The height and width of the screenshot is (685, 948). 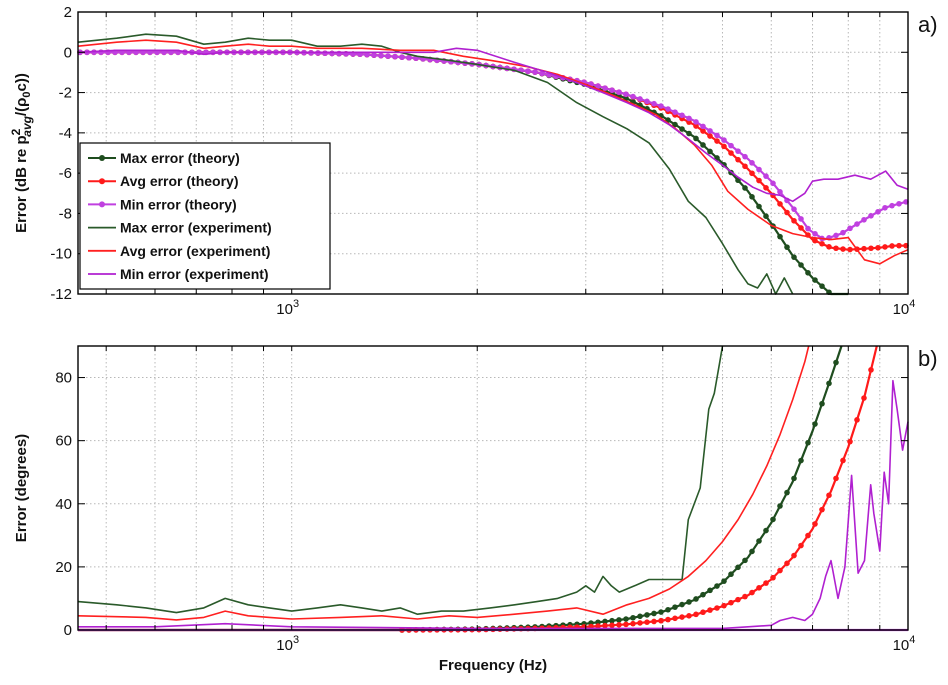 I want to click on legend-label: Avg error (experiment), so click(x=195, y=251).